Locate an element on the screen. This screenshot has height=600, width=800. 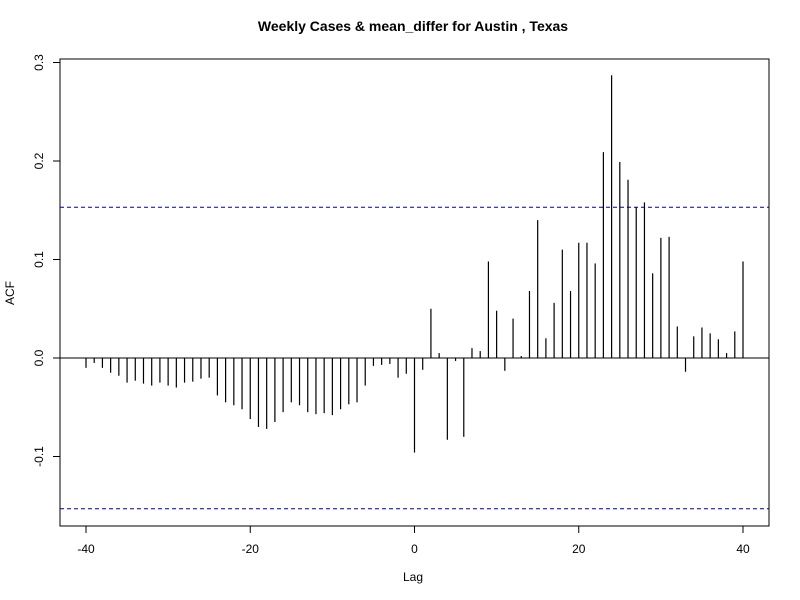
x-tick-label: 20 is located at coordinates (579, 549).